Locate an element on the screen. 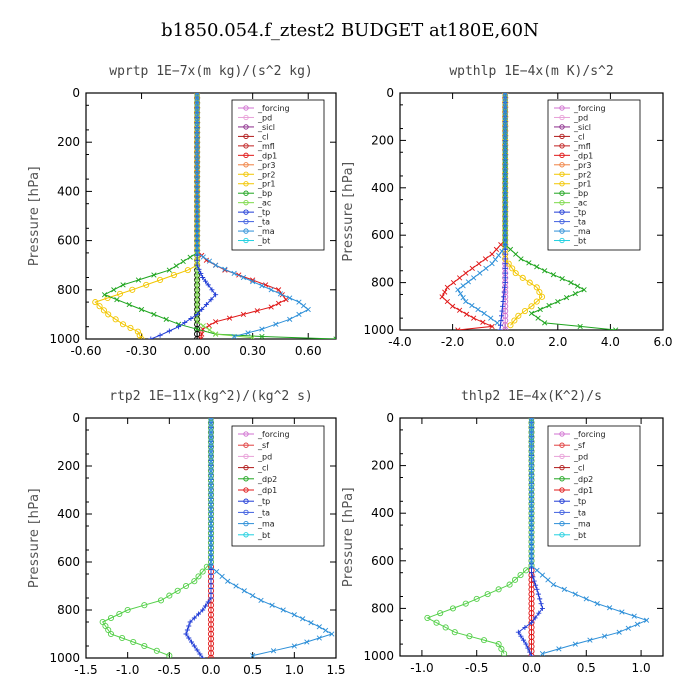 The height and width of the screenshot is (700, 700). y-tick-label: 0 is located at coordinates (390, 93).